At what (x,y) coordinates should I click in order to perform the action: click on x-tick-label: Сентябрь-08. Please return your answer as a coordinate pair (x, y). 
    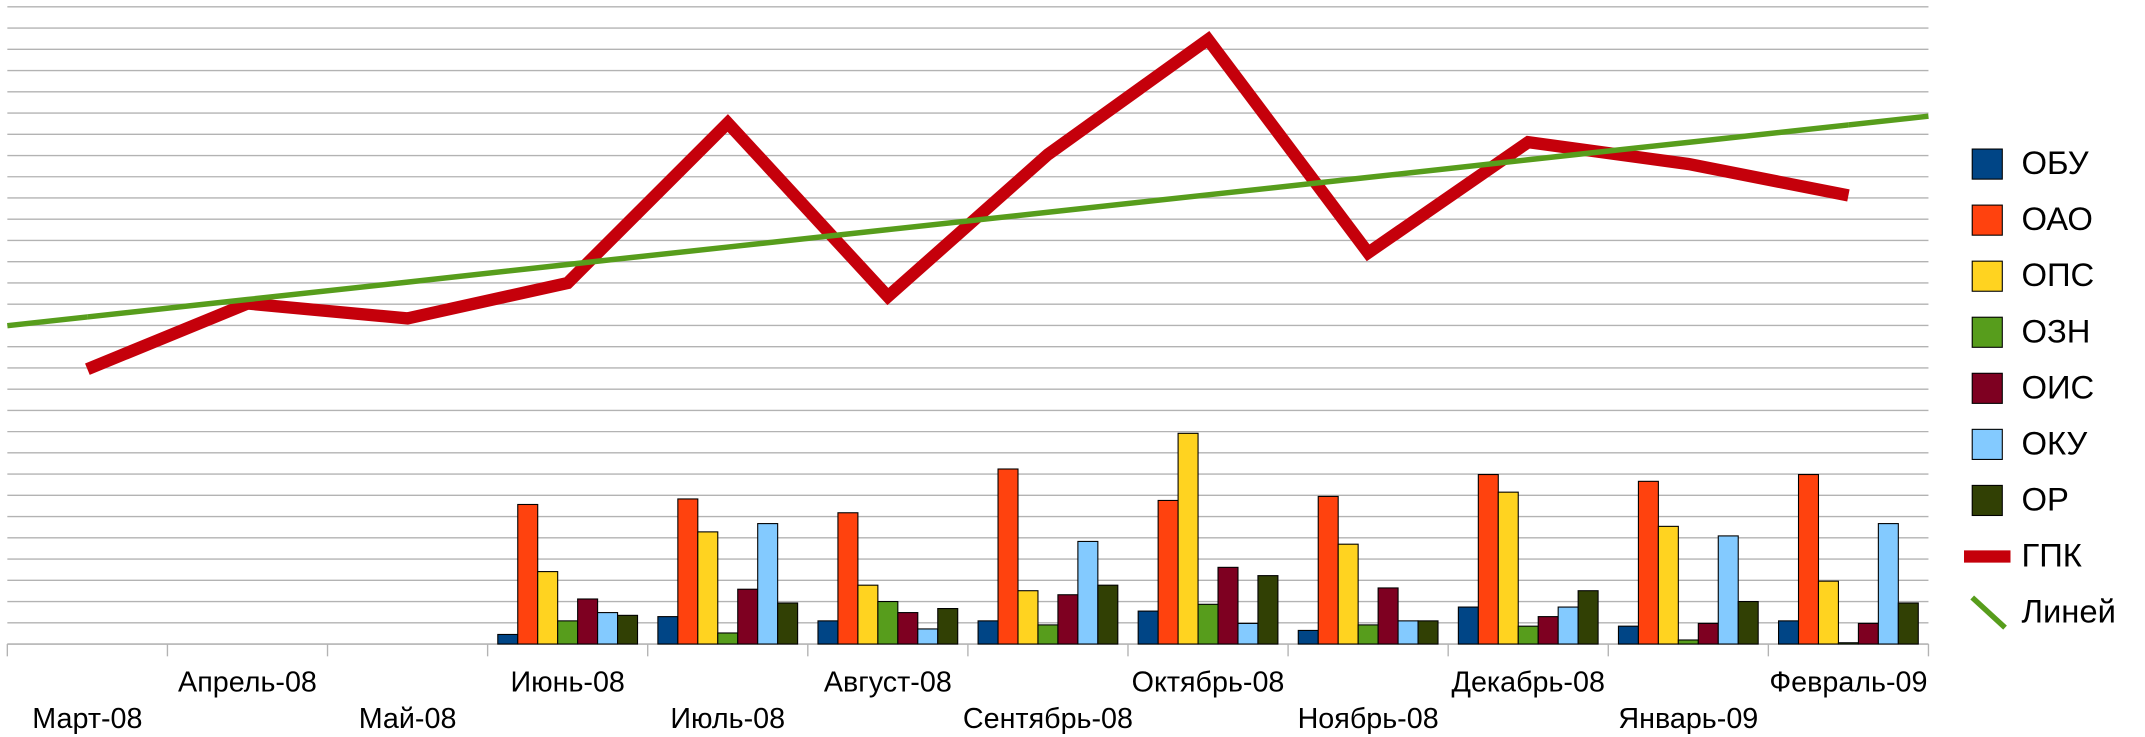
    Looking at the image, I should click on (1048, 719).